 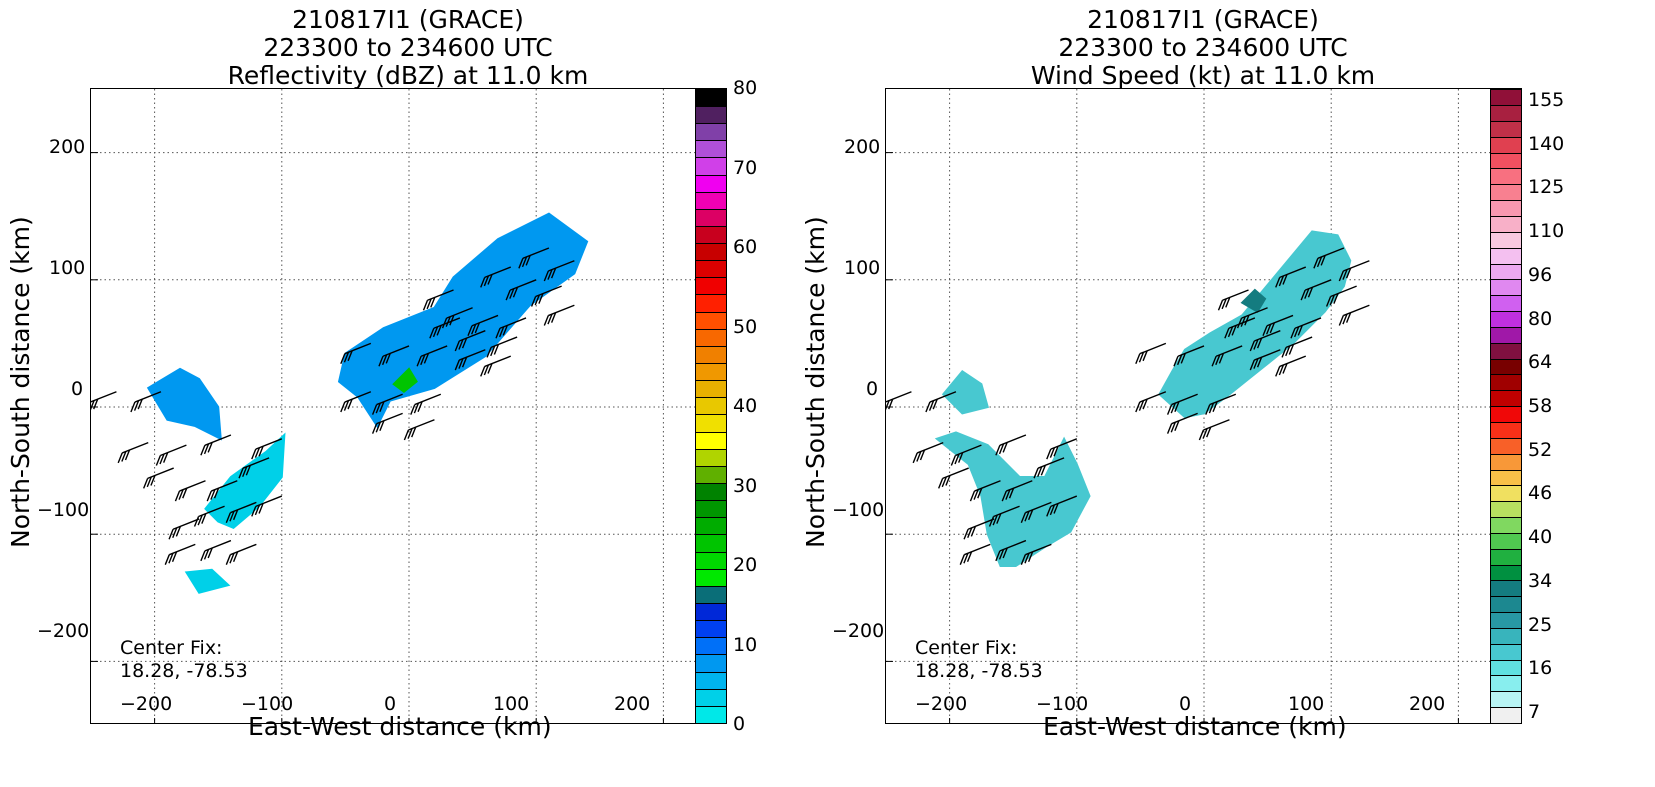 I want to click on y-tick-label: −200, so click(x=858, y=631).